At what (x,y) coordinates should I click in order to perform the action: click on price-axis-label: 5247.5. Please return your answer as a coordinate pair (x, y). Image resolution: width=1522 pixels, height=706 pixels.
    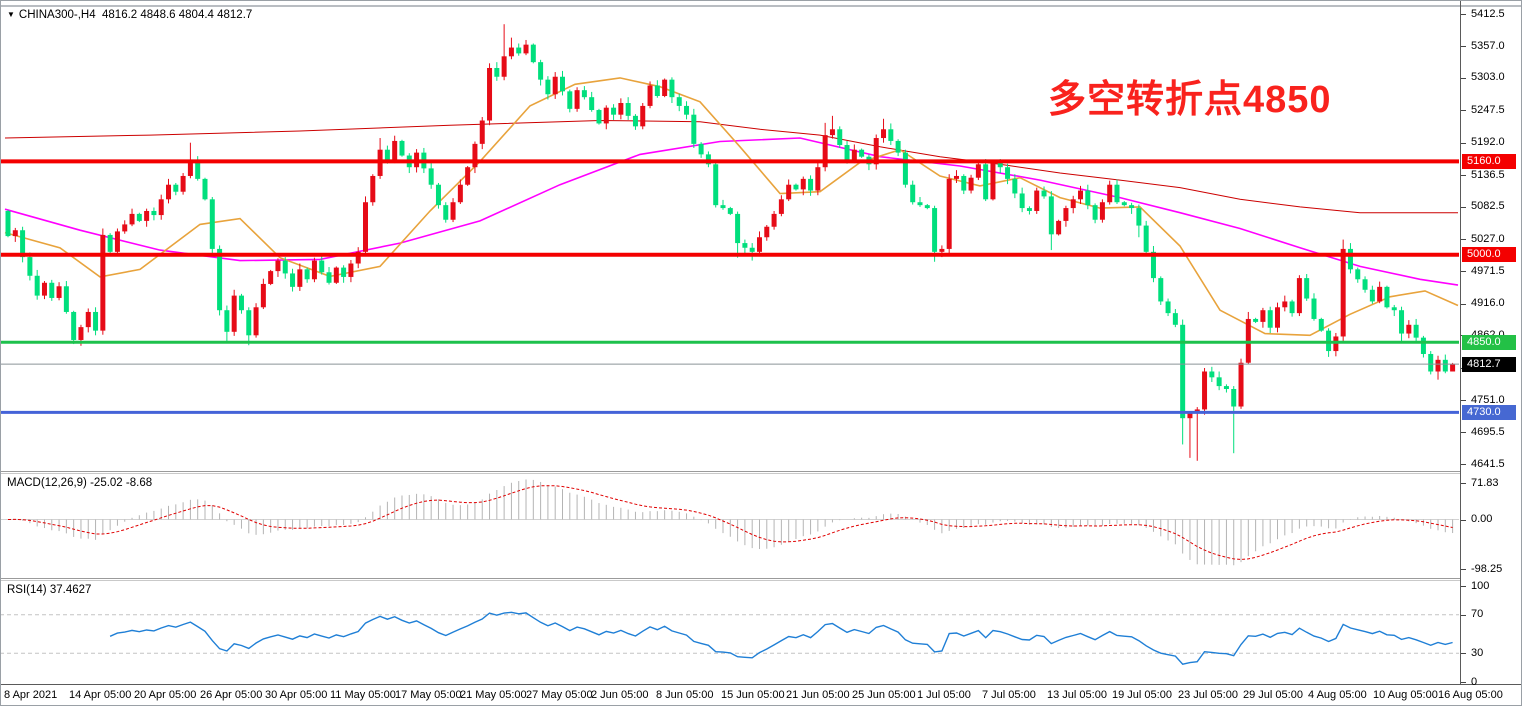
    Looking at the image, I should click on (1488, 110).